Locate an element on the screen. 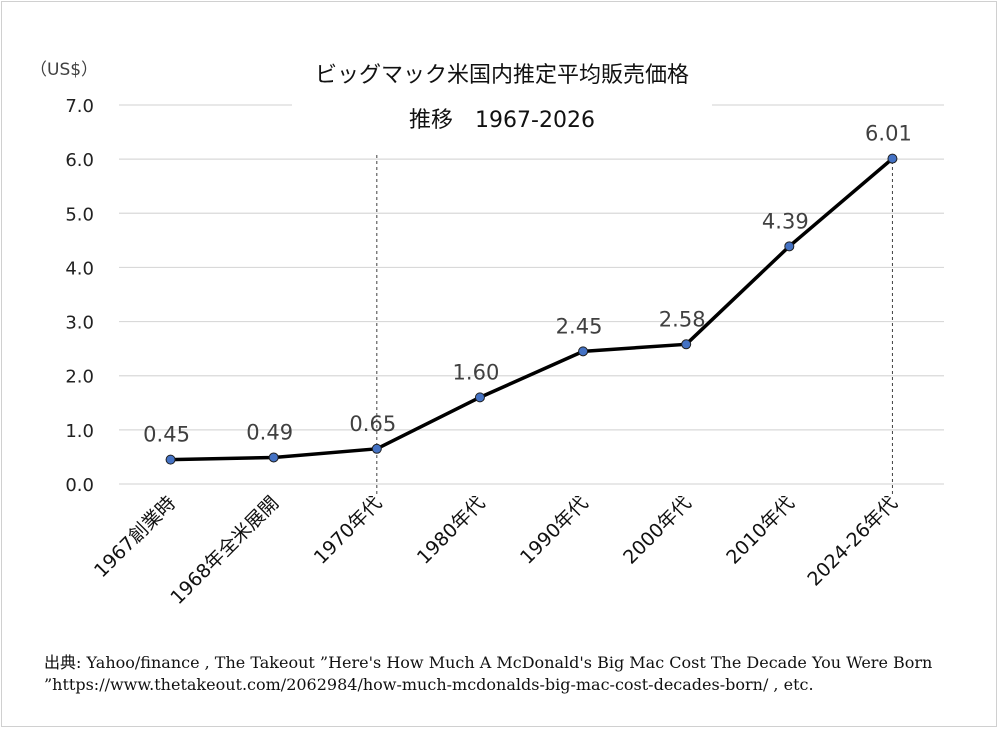 This screenshot has width=1000, height=729. data-label: 0.49 is located at coordinates (269, 432).